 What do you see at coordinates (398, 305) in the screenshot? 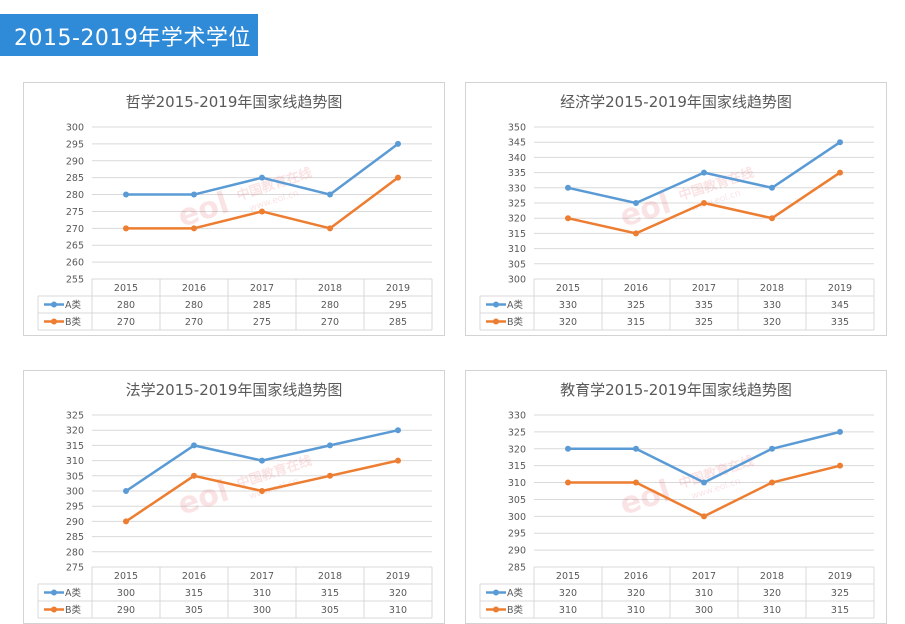
I see `table-value: 295` at bounding box center [398, 305].